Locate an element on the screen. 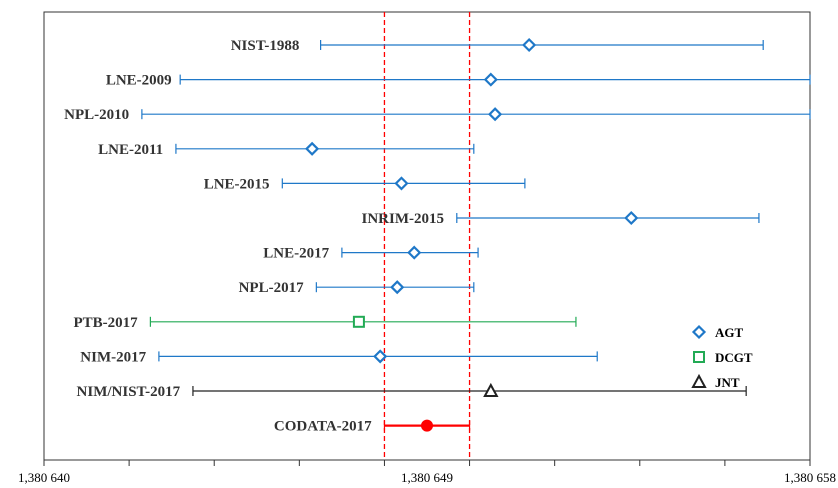 This screenshot has height=488, width=838. legend-label: DCGT is located at coordinates (734, 357).